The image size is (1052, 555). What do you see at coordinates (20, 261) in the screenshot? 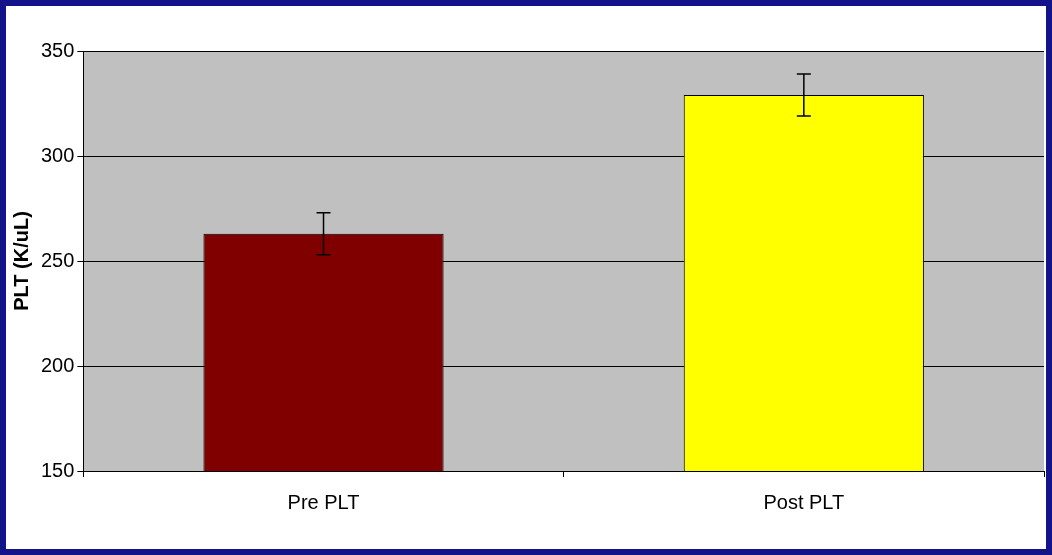
I see `y-axis-title: PLT (K/uL)` at bounding box center [20, 261].